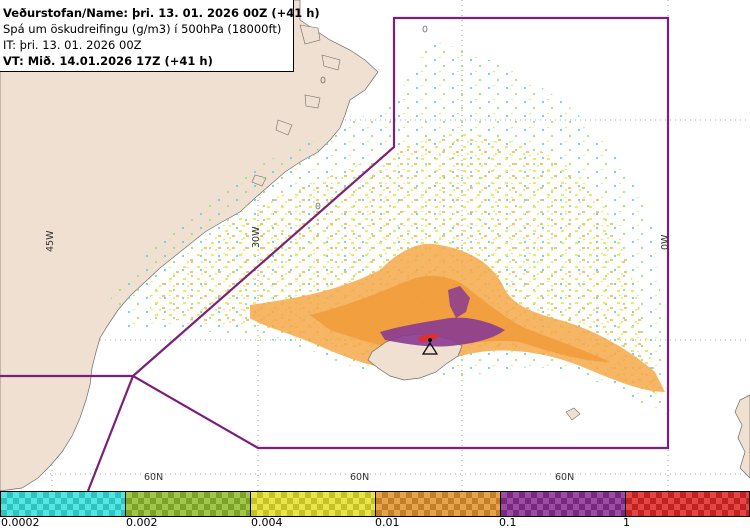  What do you see at coordinates (742, 436) in the screenshot?
I see `norway-coast` at bounding box center [742, 436].